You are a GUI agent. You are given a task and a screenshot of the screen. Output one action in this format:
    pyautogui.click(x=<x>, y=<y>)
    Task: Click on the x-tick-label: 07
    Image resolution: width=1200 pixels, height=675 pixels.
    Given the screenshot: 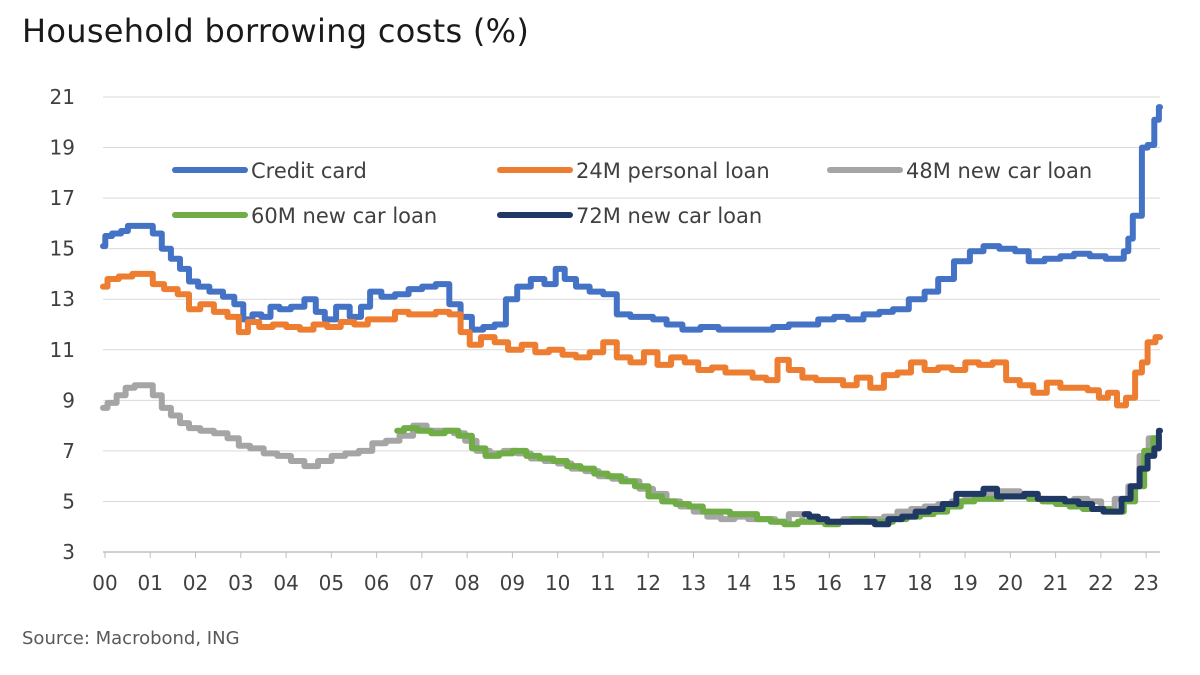 What is the action you would take?
    pyautogui.click(x=421, y=583)
    